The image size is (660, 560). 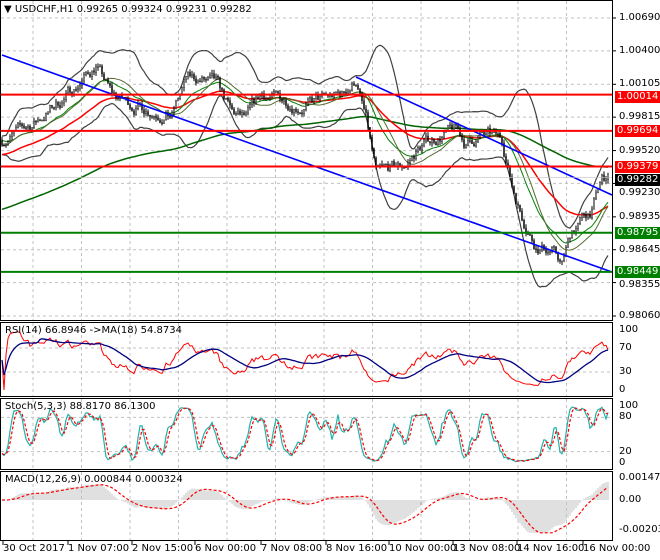 I want to click on y-tick-label: 0.98935, so click(x=639, y=216).